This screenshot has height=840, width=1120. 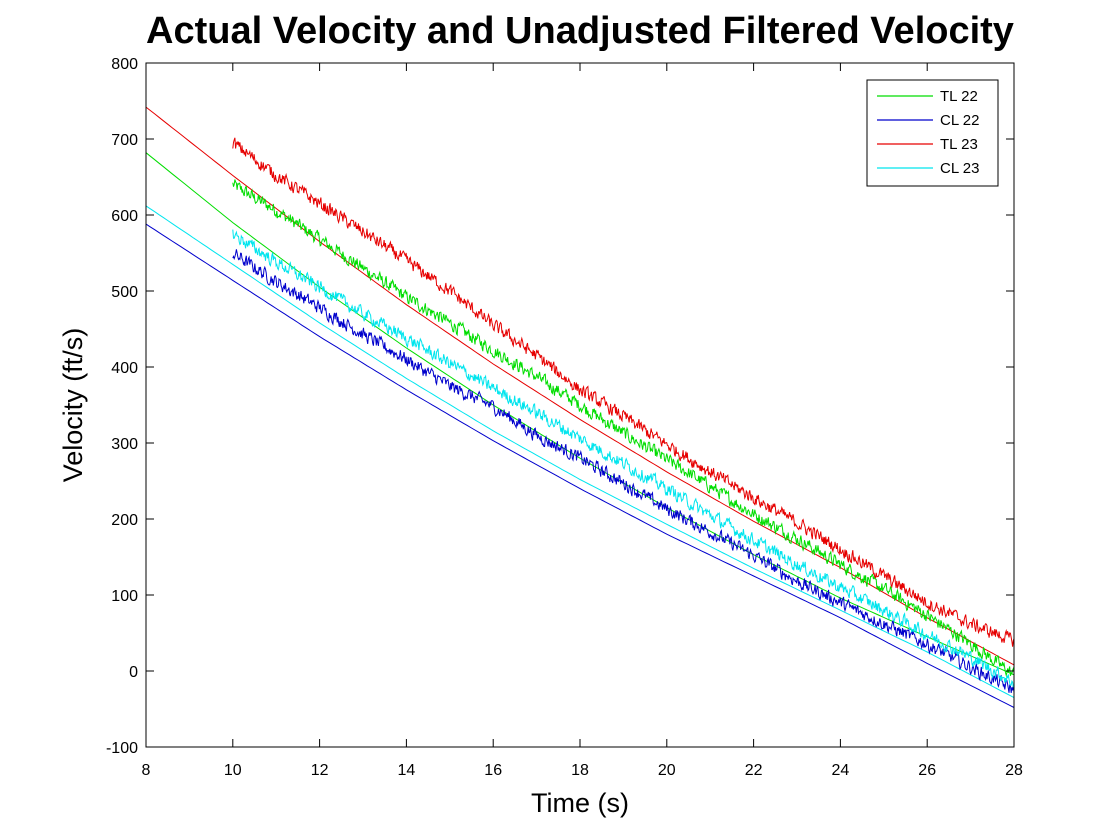 I want to click on legend-label: CL 22, so click(x=959, y=120).